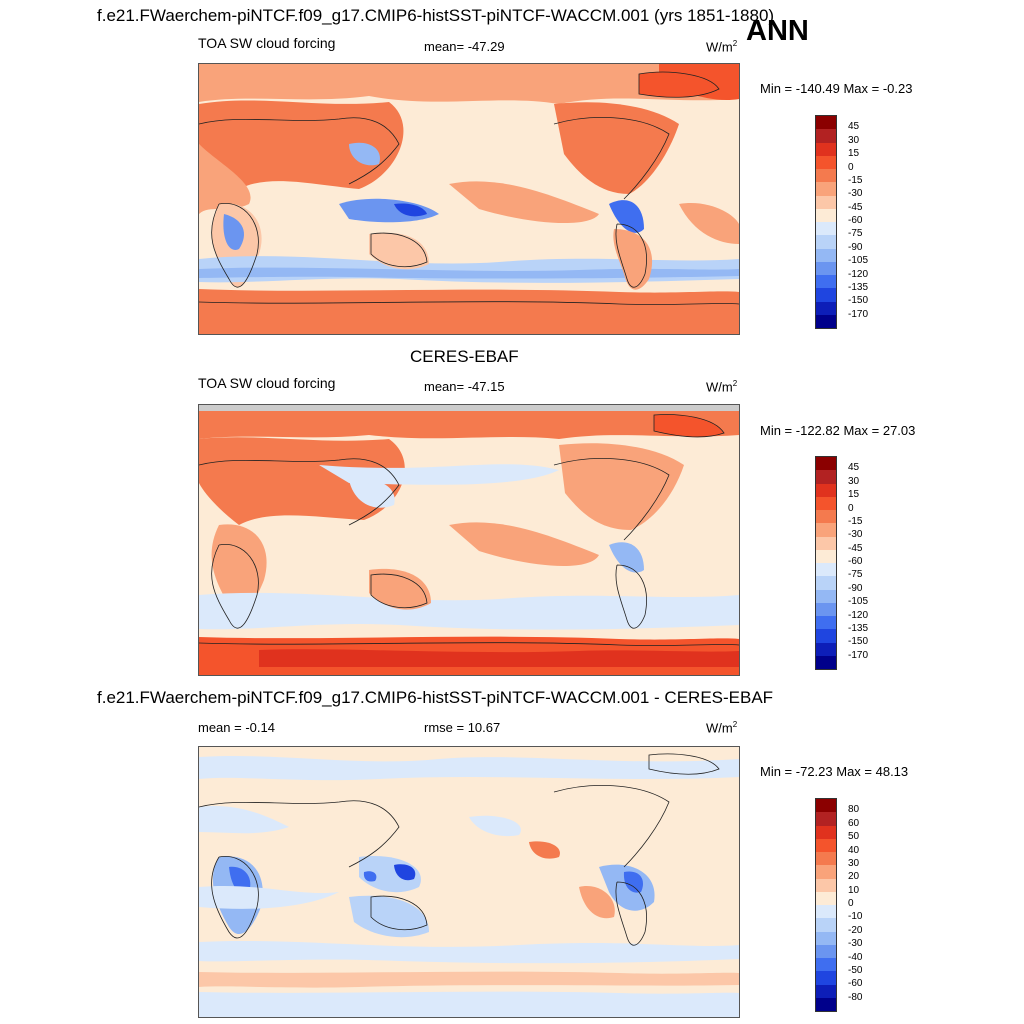  Describe the element at coordinates (858, 642) in the screenshot. I see `colorbar-tick-label: -150` at that location.